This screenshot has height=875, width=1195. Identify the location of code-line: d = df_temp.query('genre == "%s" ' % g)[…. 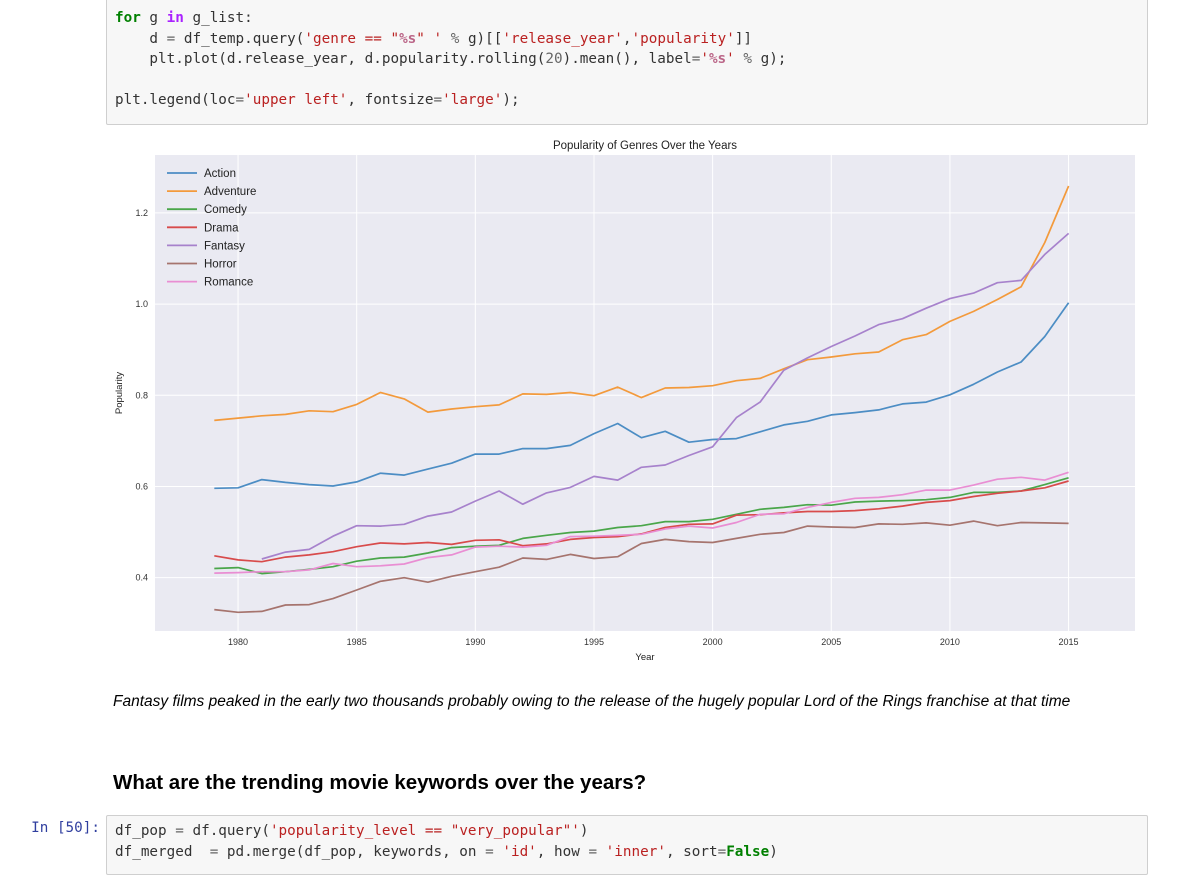
(434, 38).